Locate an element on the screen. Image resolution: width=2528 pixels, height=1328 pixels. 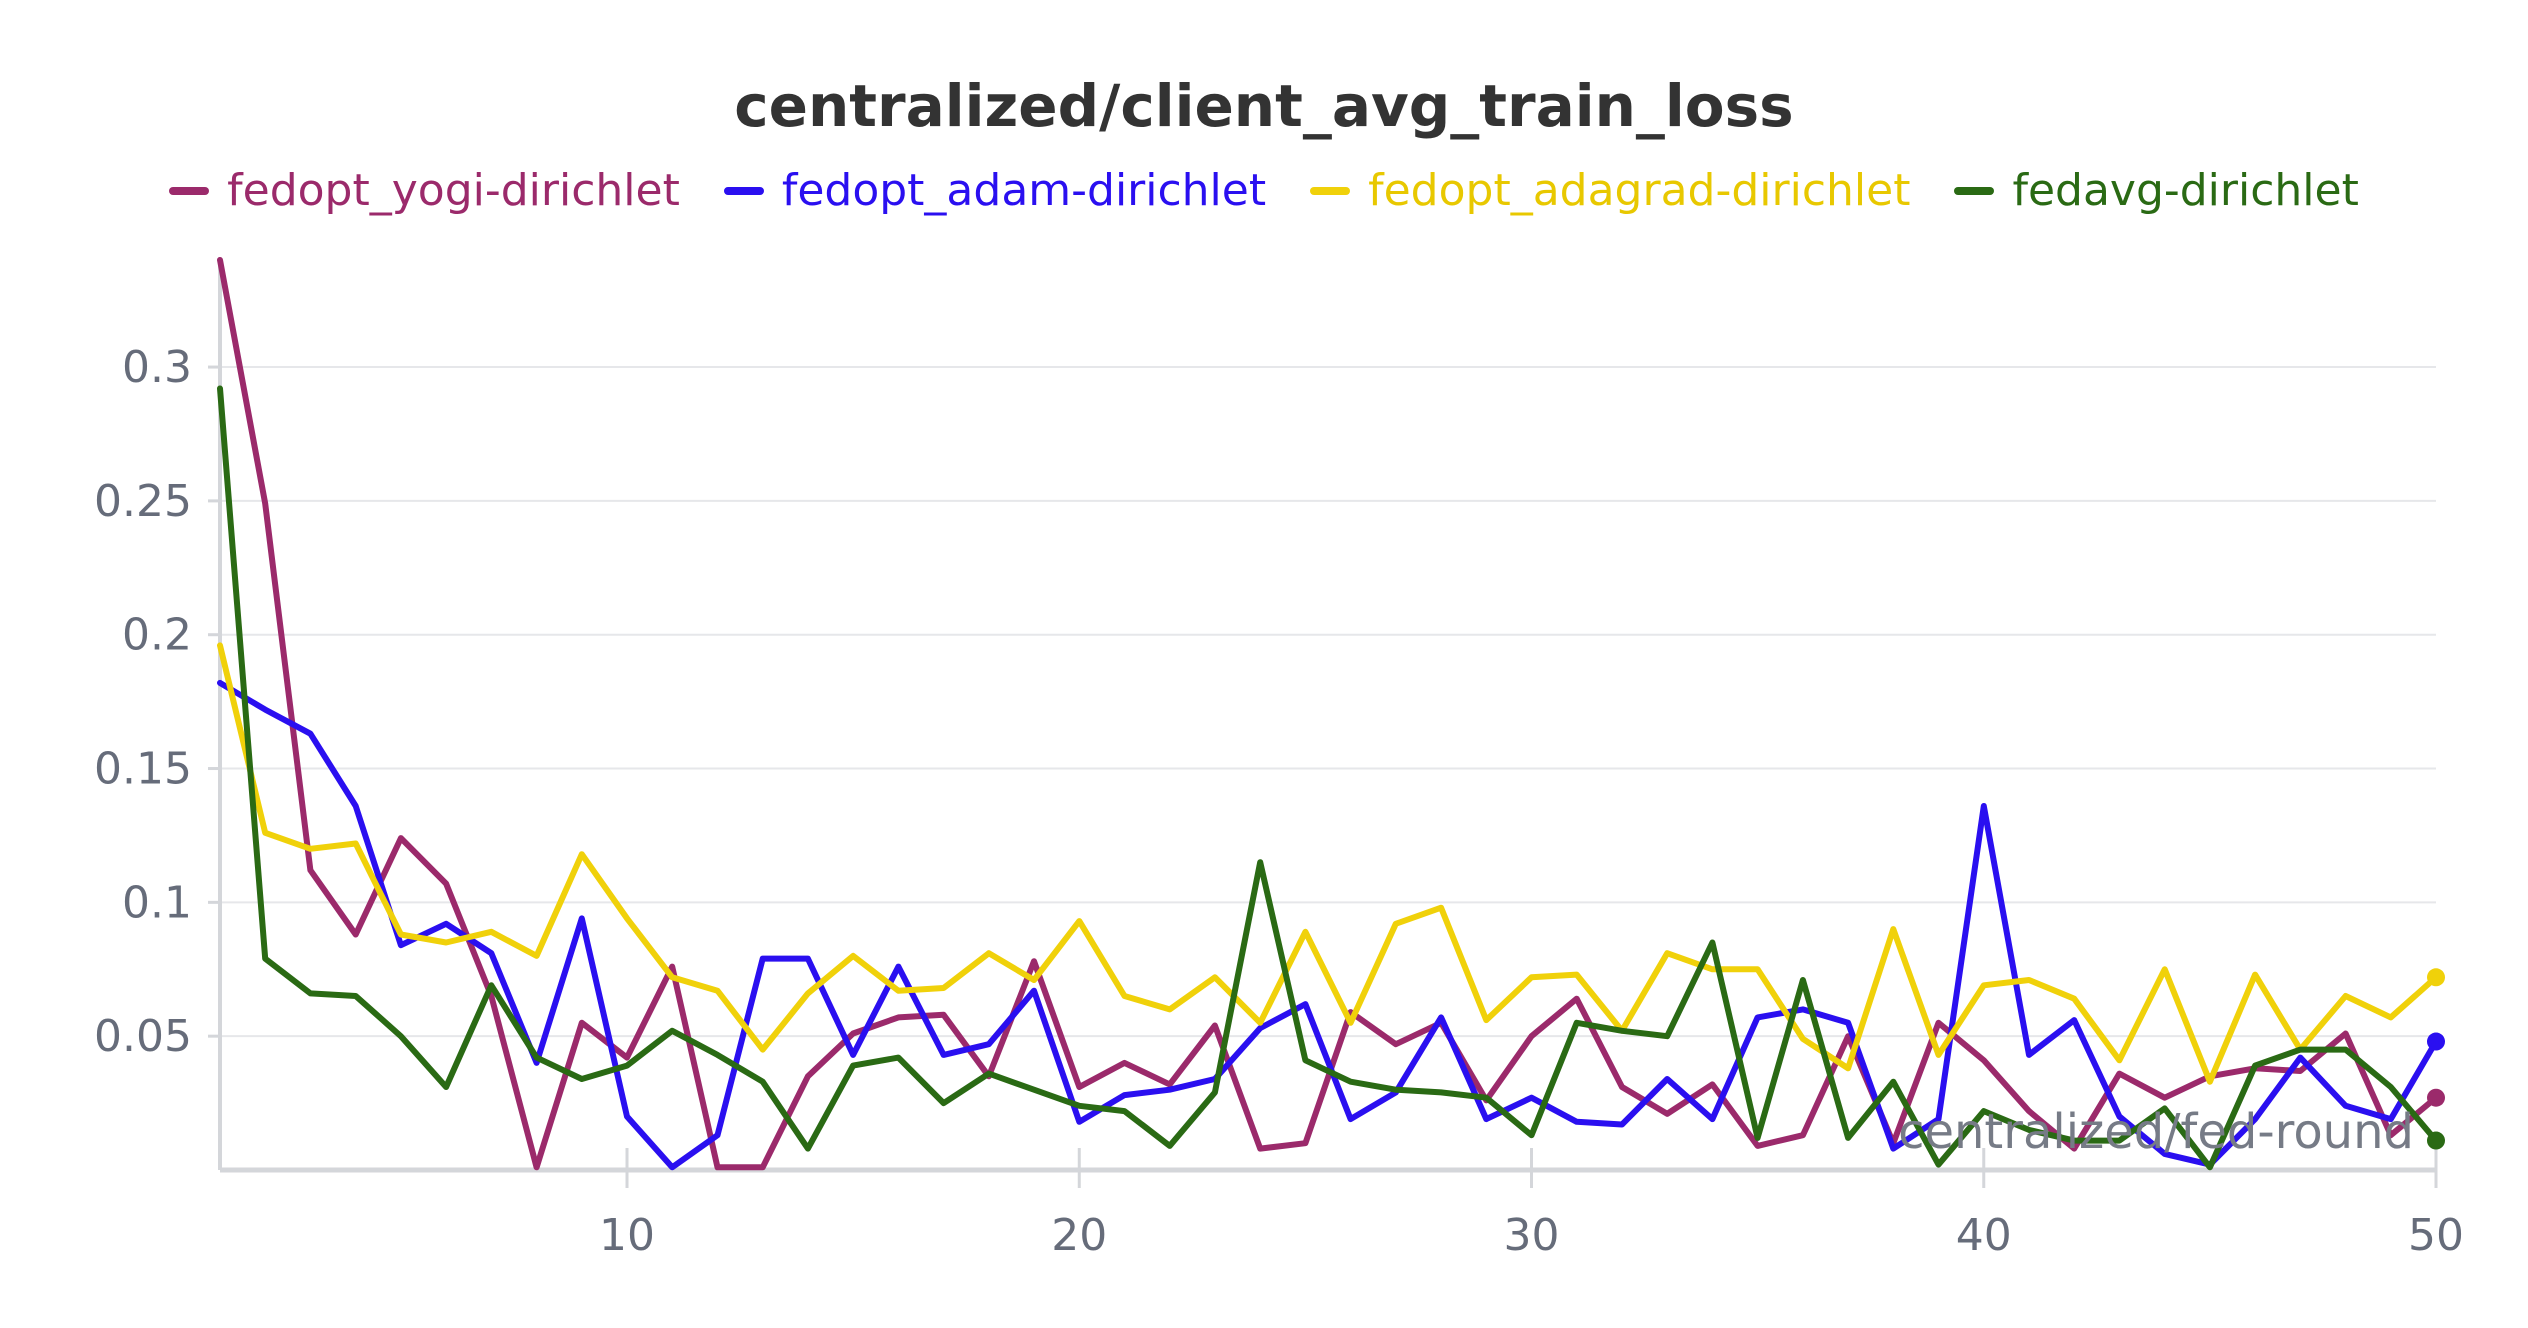
y-tick-label: 0.05 is located at coordinates (143, 1036).